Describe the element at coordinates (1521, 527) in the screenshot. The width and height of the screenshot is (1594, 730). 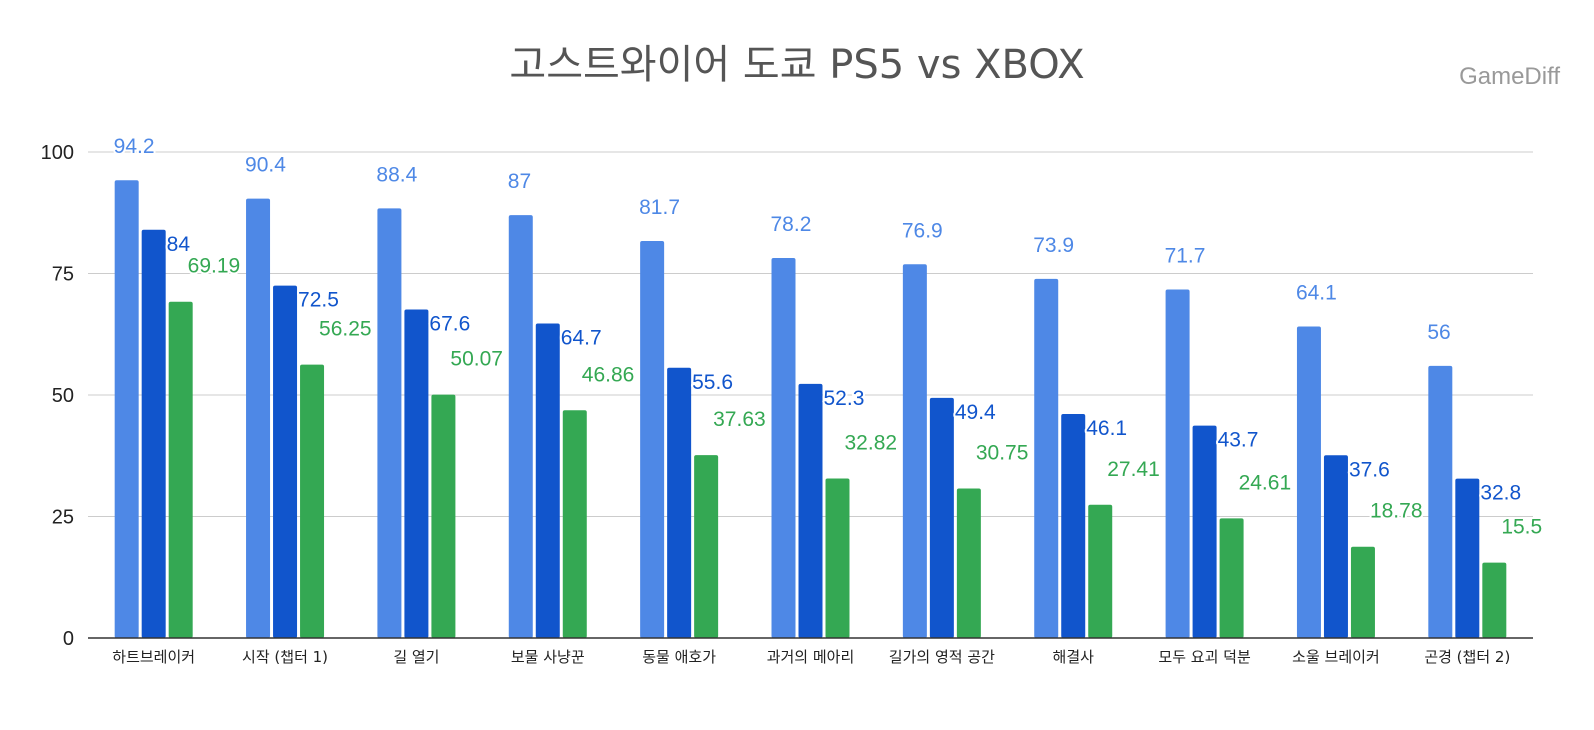
I see `data-label-series-3-10: 15.5` at that location.